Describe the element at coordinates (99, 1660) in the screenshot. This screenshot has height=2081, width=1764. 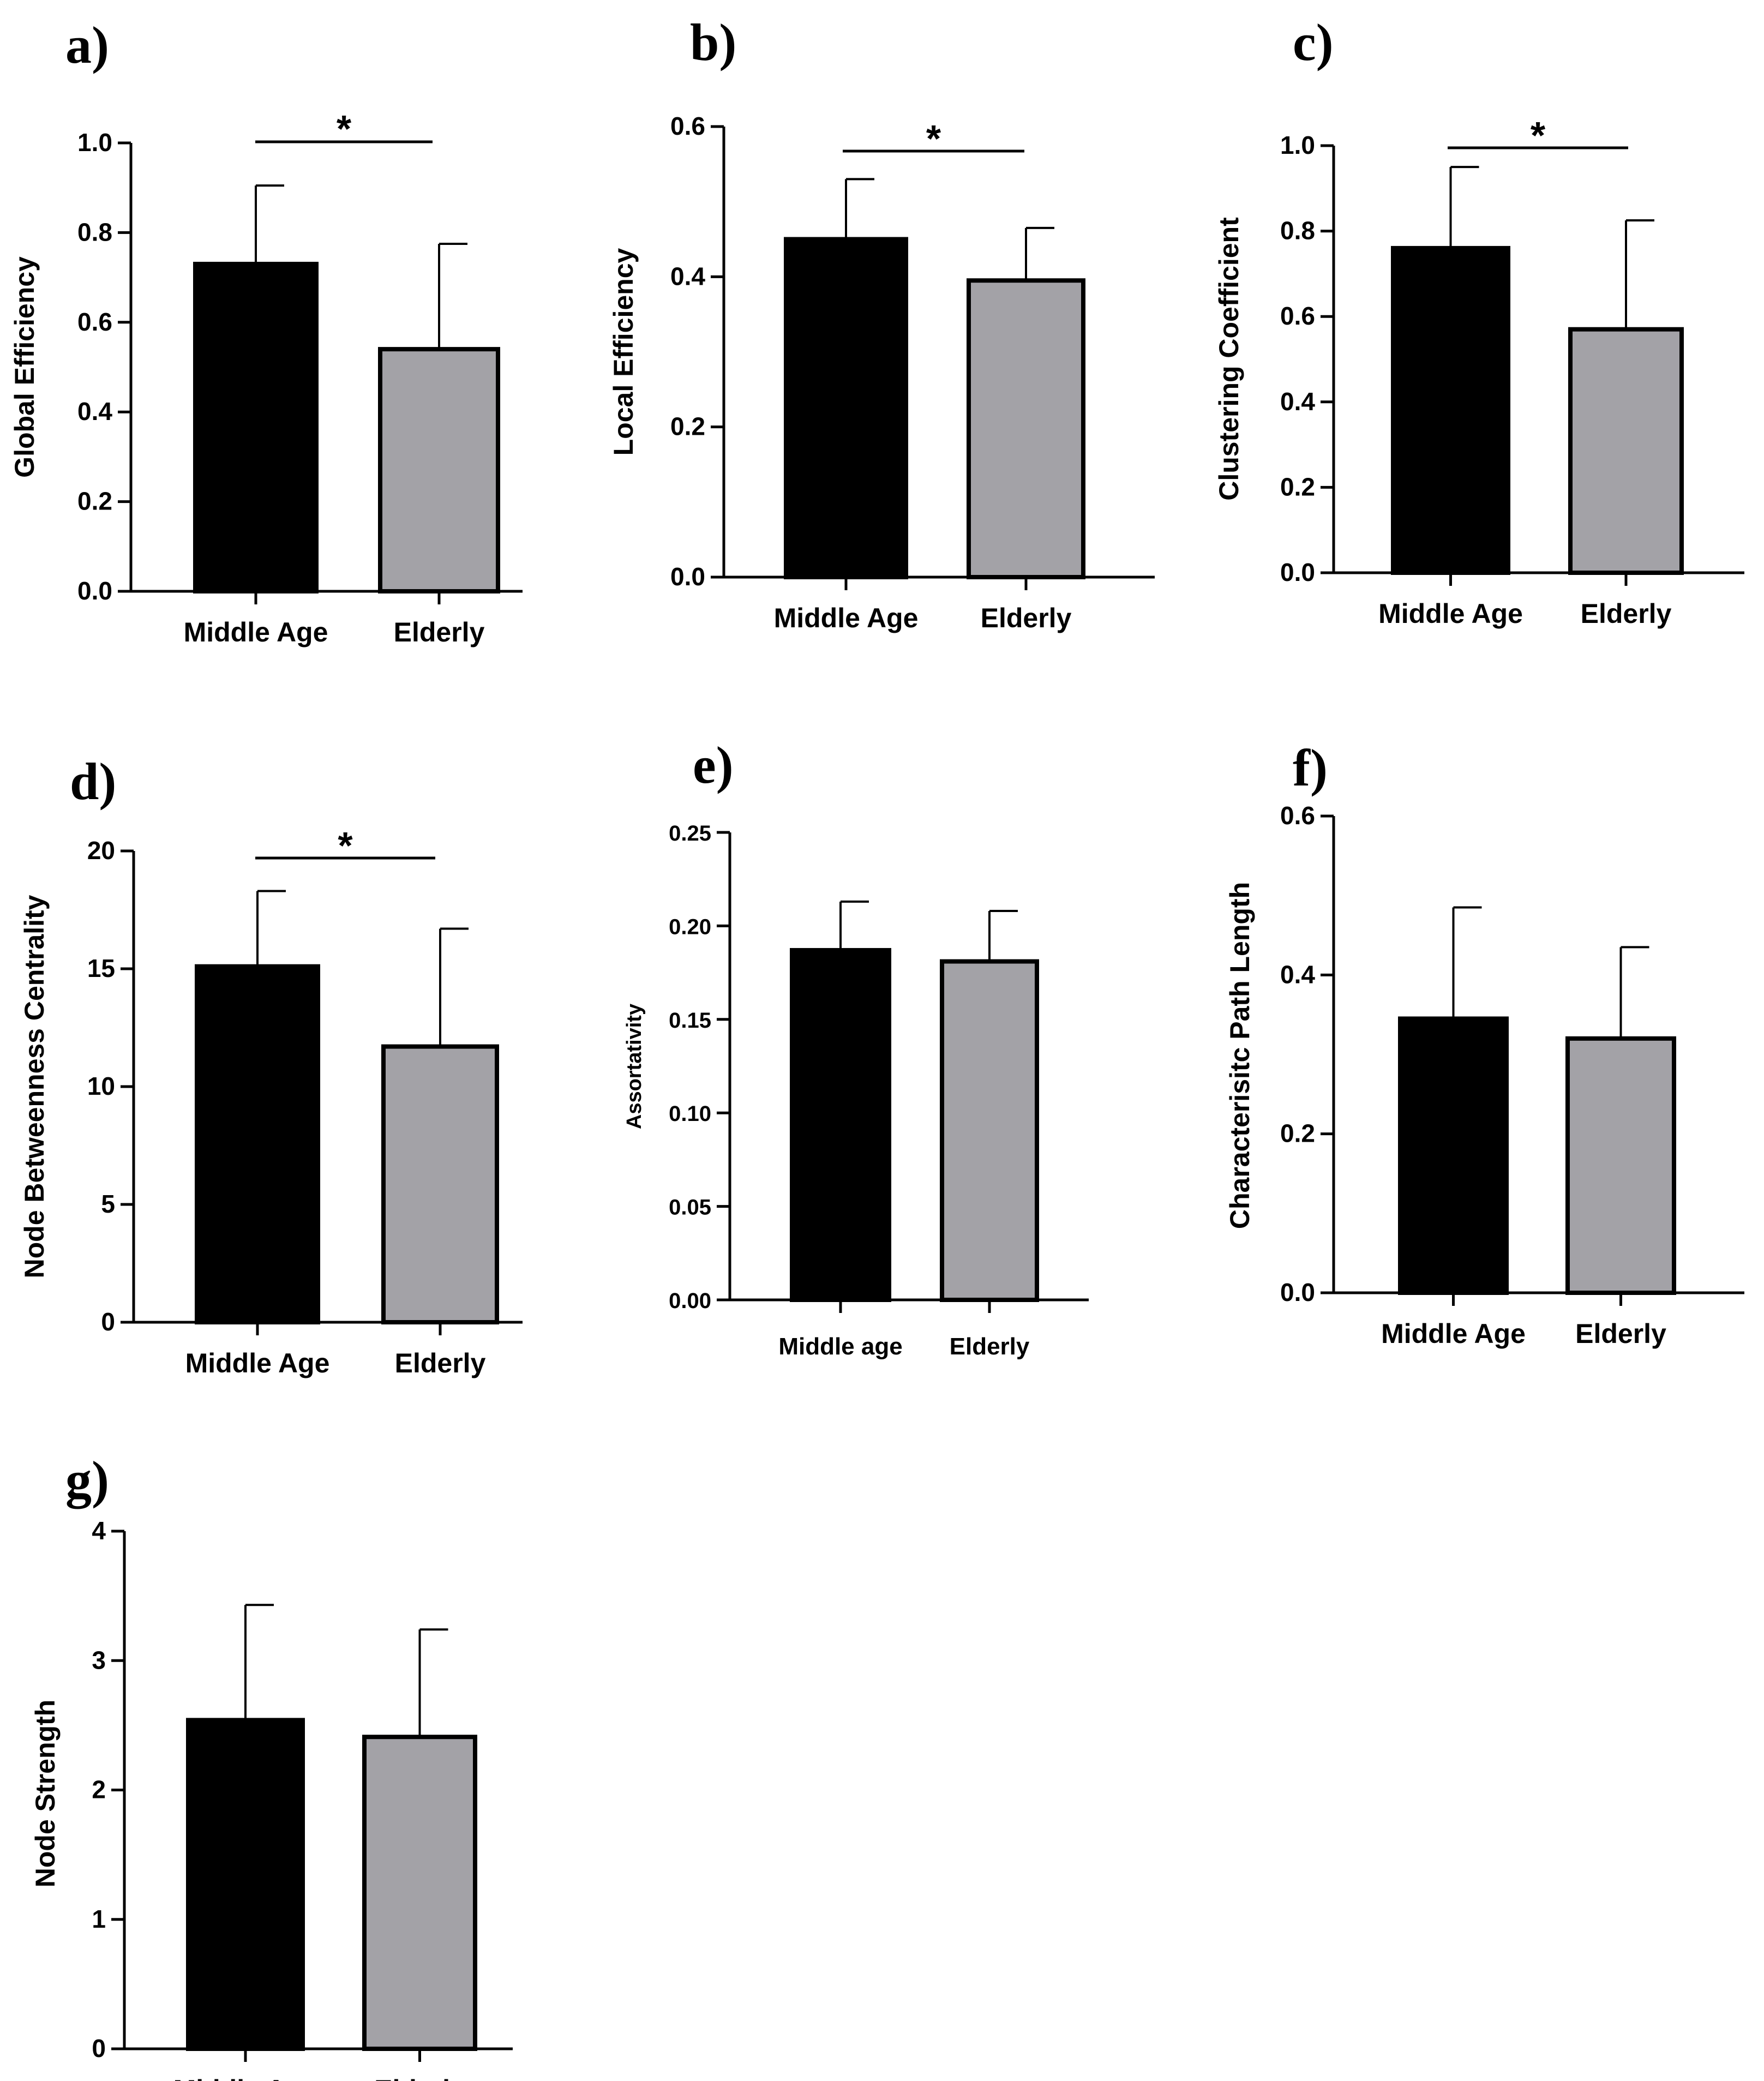
I see `y-tick-label: 3` at that location.